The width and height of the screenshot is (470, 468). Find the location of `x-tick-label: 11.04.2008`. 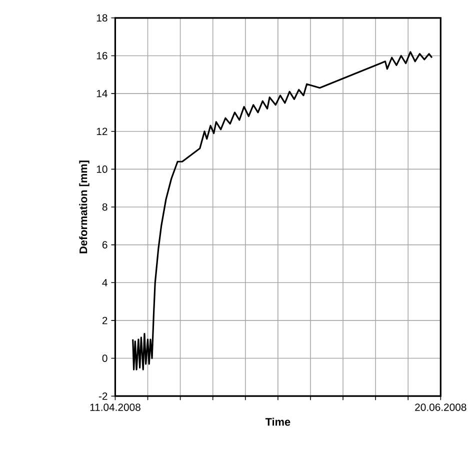

x-tick-label: 11.04.2008 is located at coordinates (115, 408).